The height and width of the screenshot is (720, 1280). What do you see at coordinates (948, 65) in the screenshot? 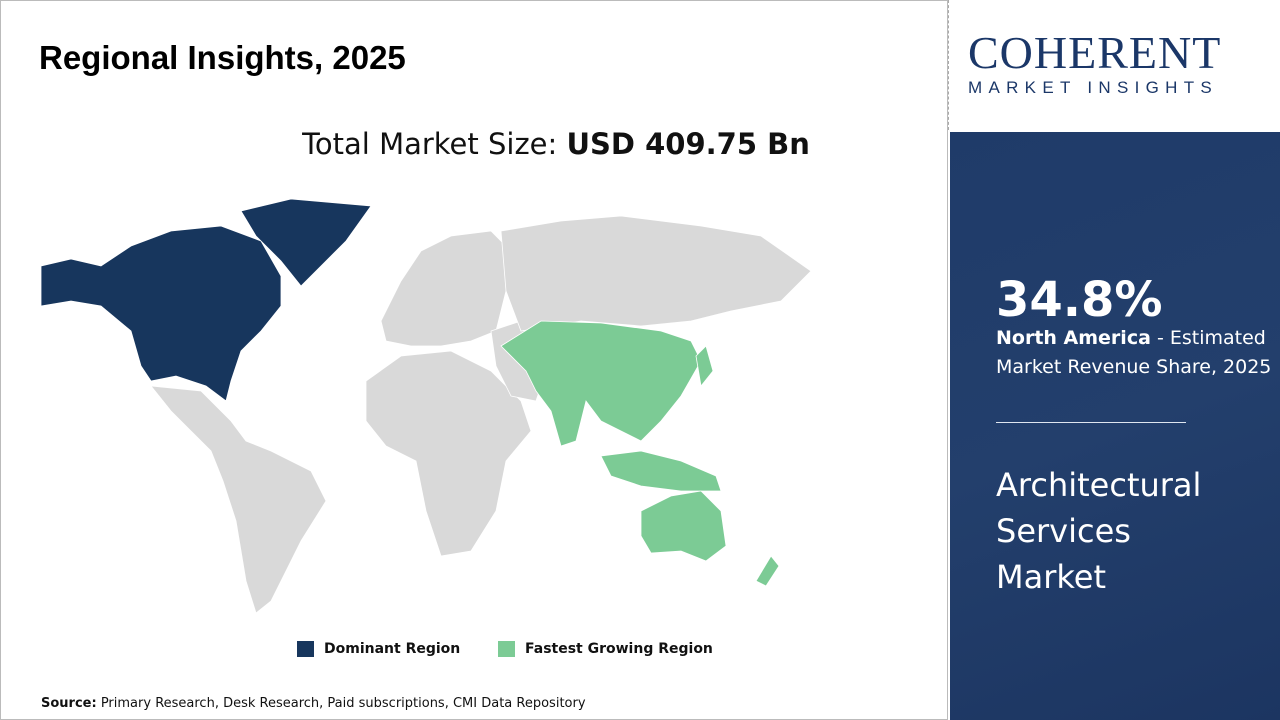
I see `divider` at bounding box center [948, 65].